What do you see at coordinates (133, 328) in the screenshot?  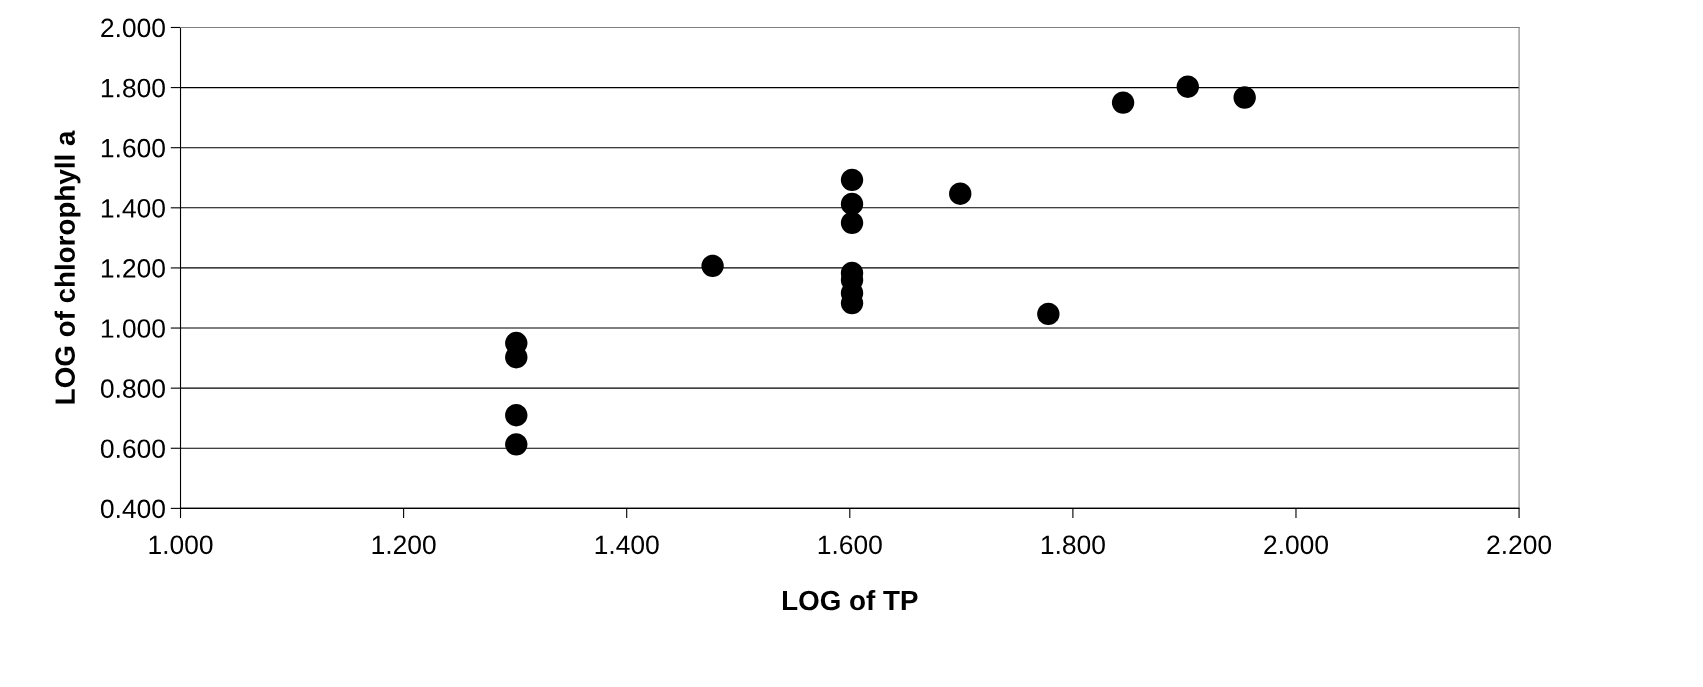 I see `y-tick-label: 1.000` at bounding box center [133, 328].